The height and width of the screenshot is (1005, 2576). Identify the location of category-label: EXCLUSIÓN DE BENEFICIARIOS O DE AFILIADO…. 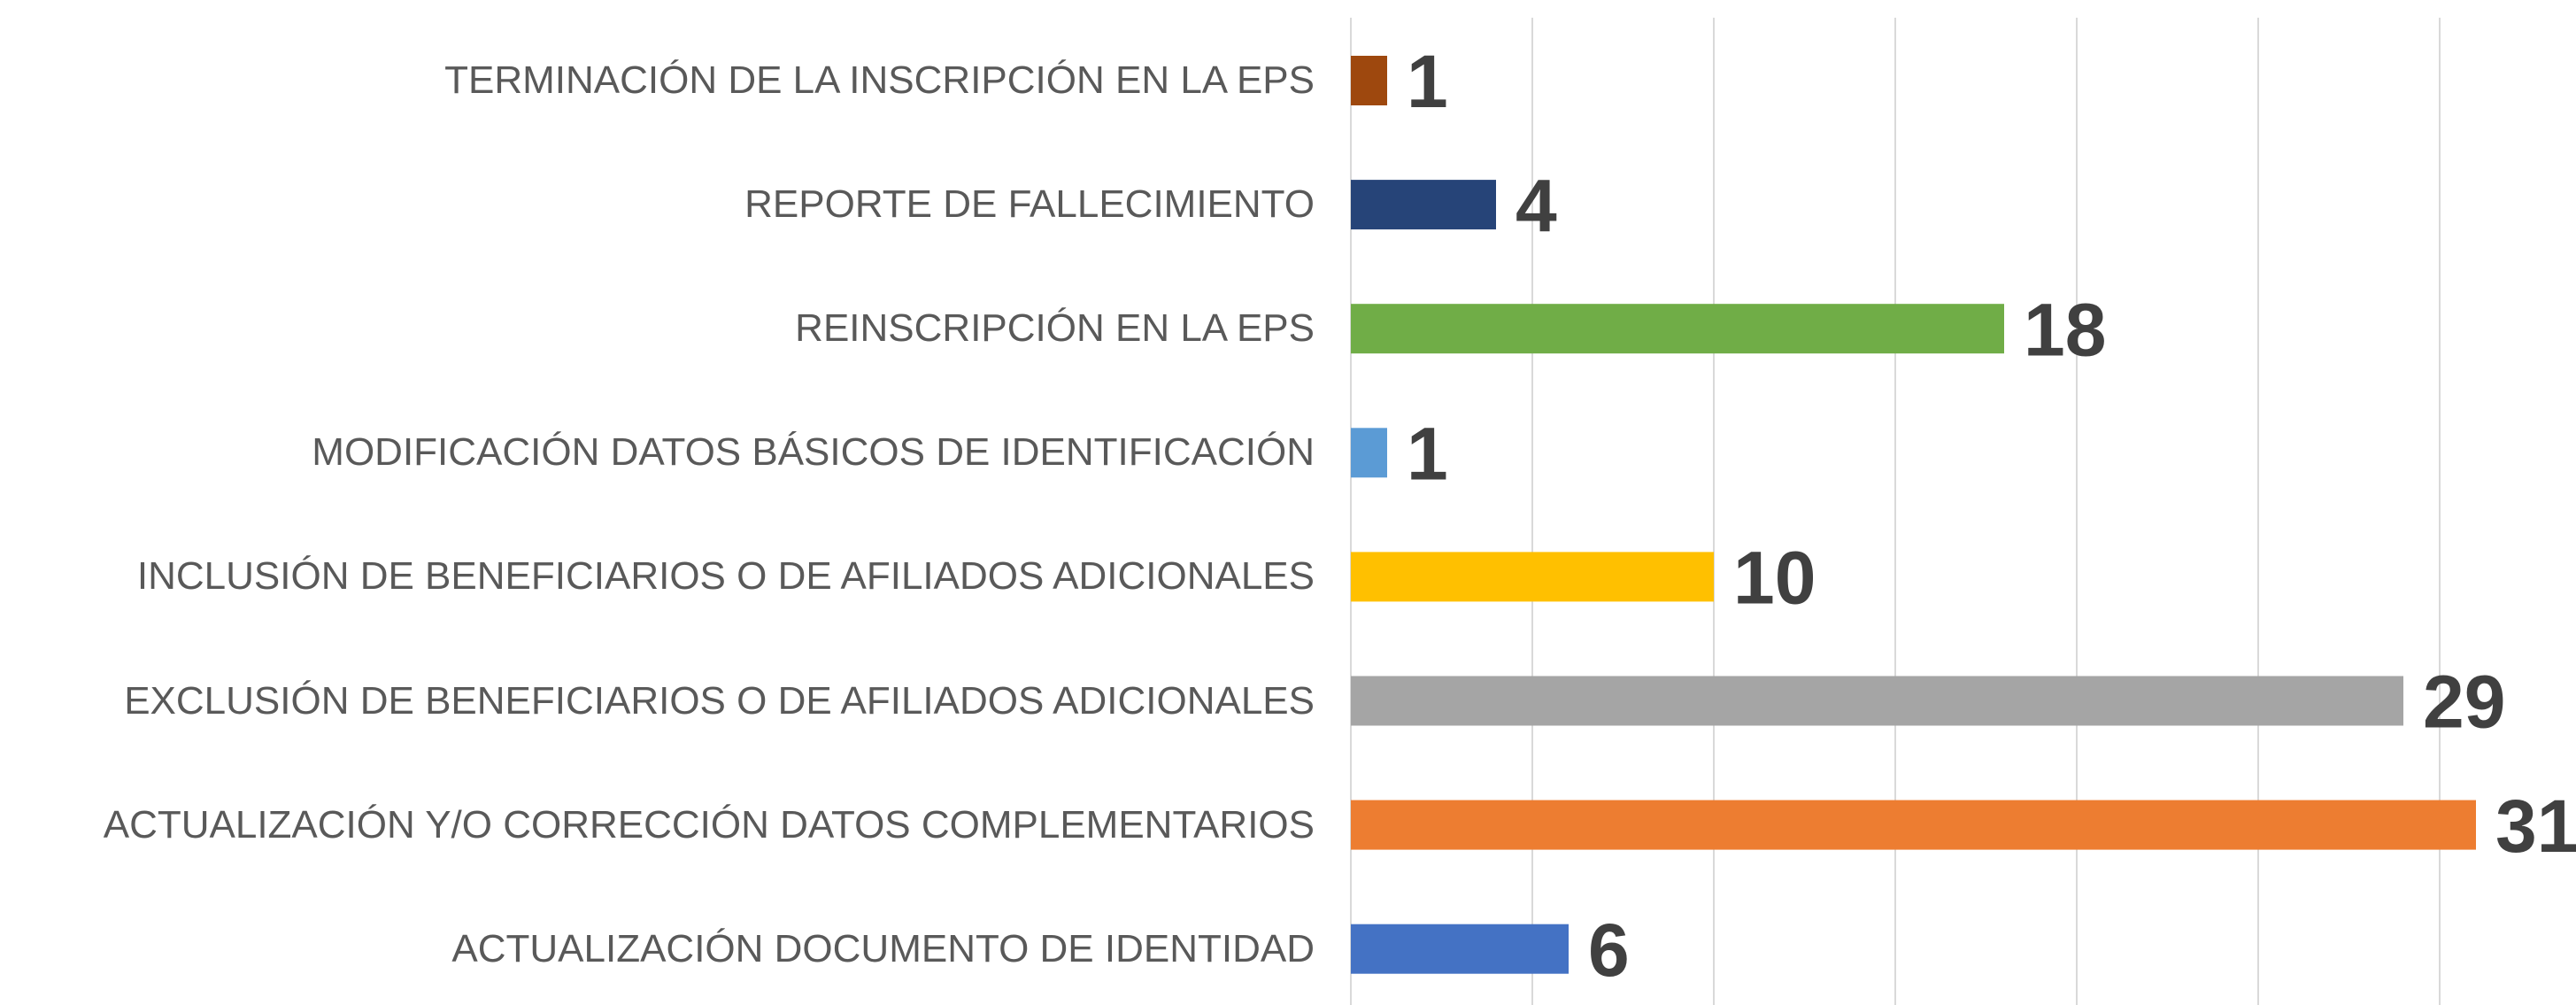
(719, 701).